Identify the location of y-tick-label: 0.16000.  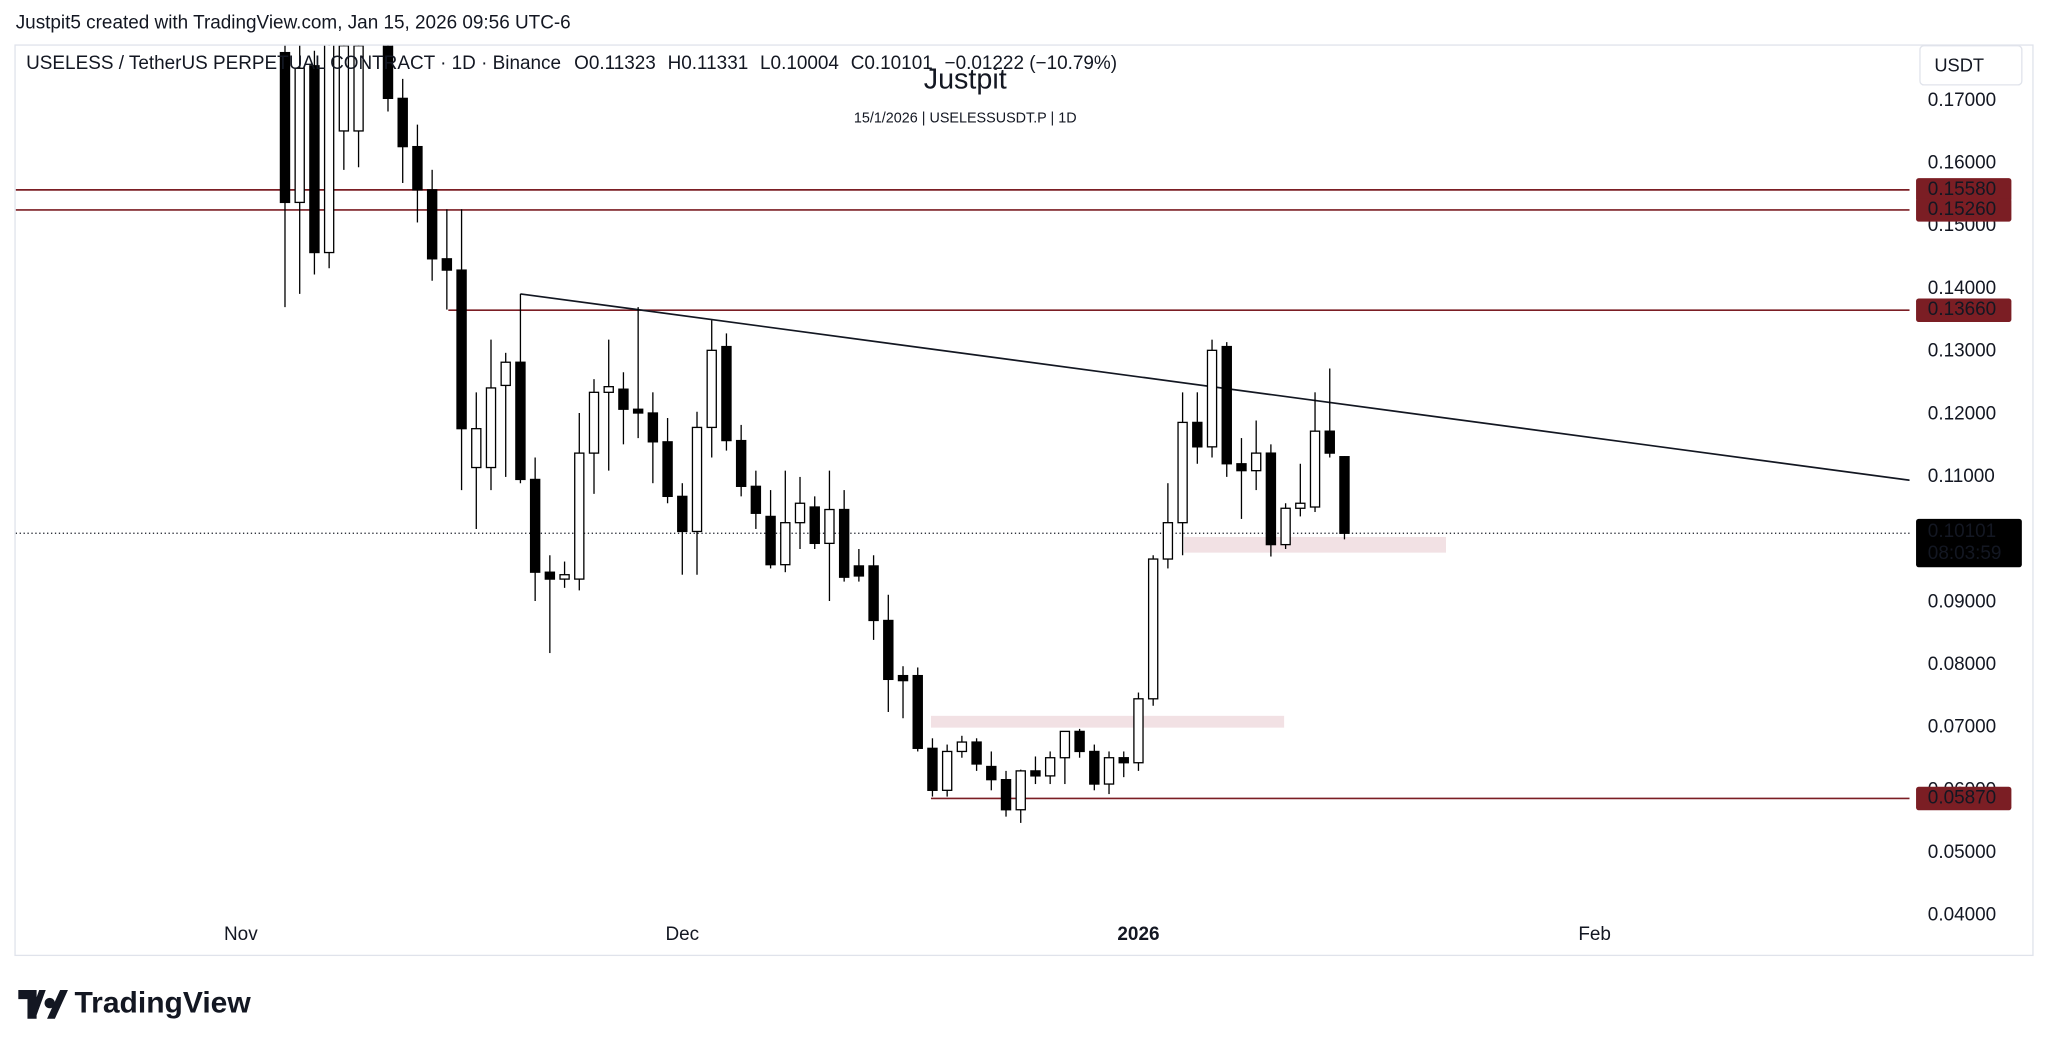
(1962, 163).